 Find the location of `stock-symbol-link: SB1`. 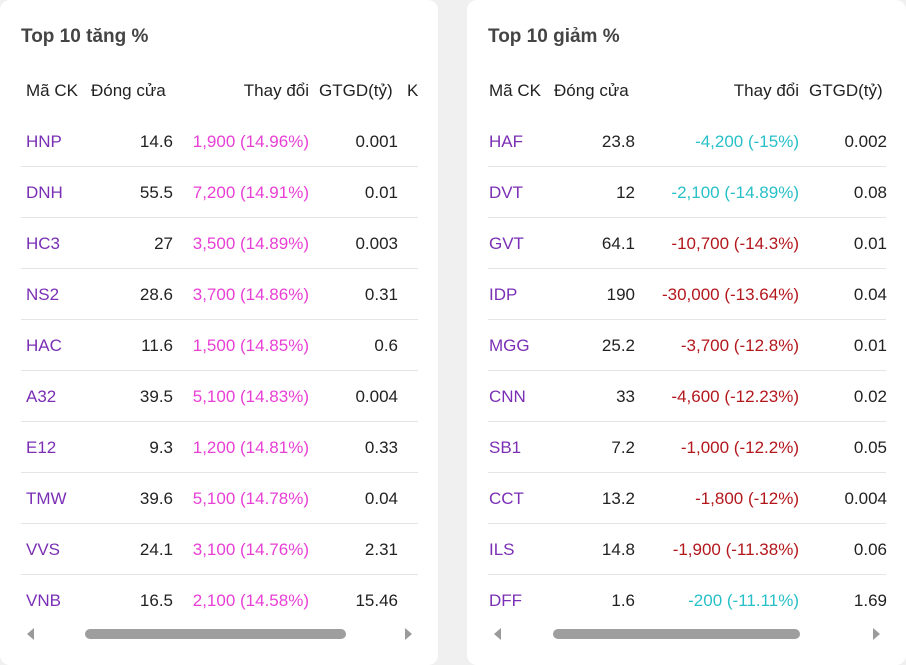

stock-symbol-link: SB1 is located at coordinates (505, 447).